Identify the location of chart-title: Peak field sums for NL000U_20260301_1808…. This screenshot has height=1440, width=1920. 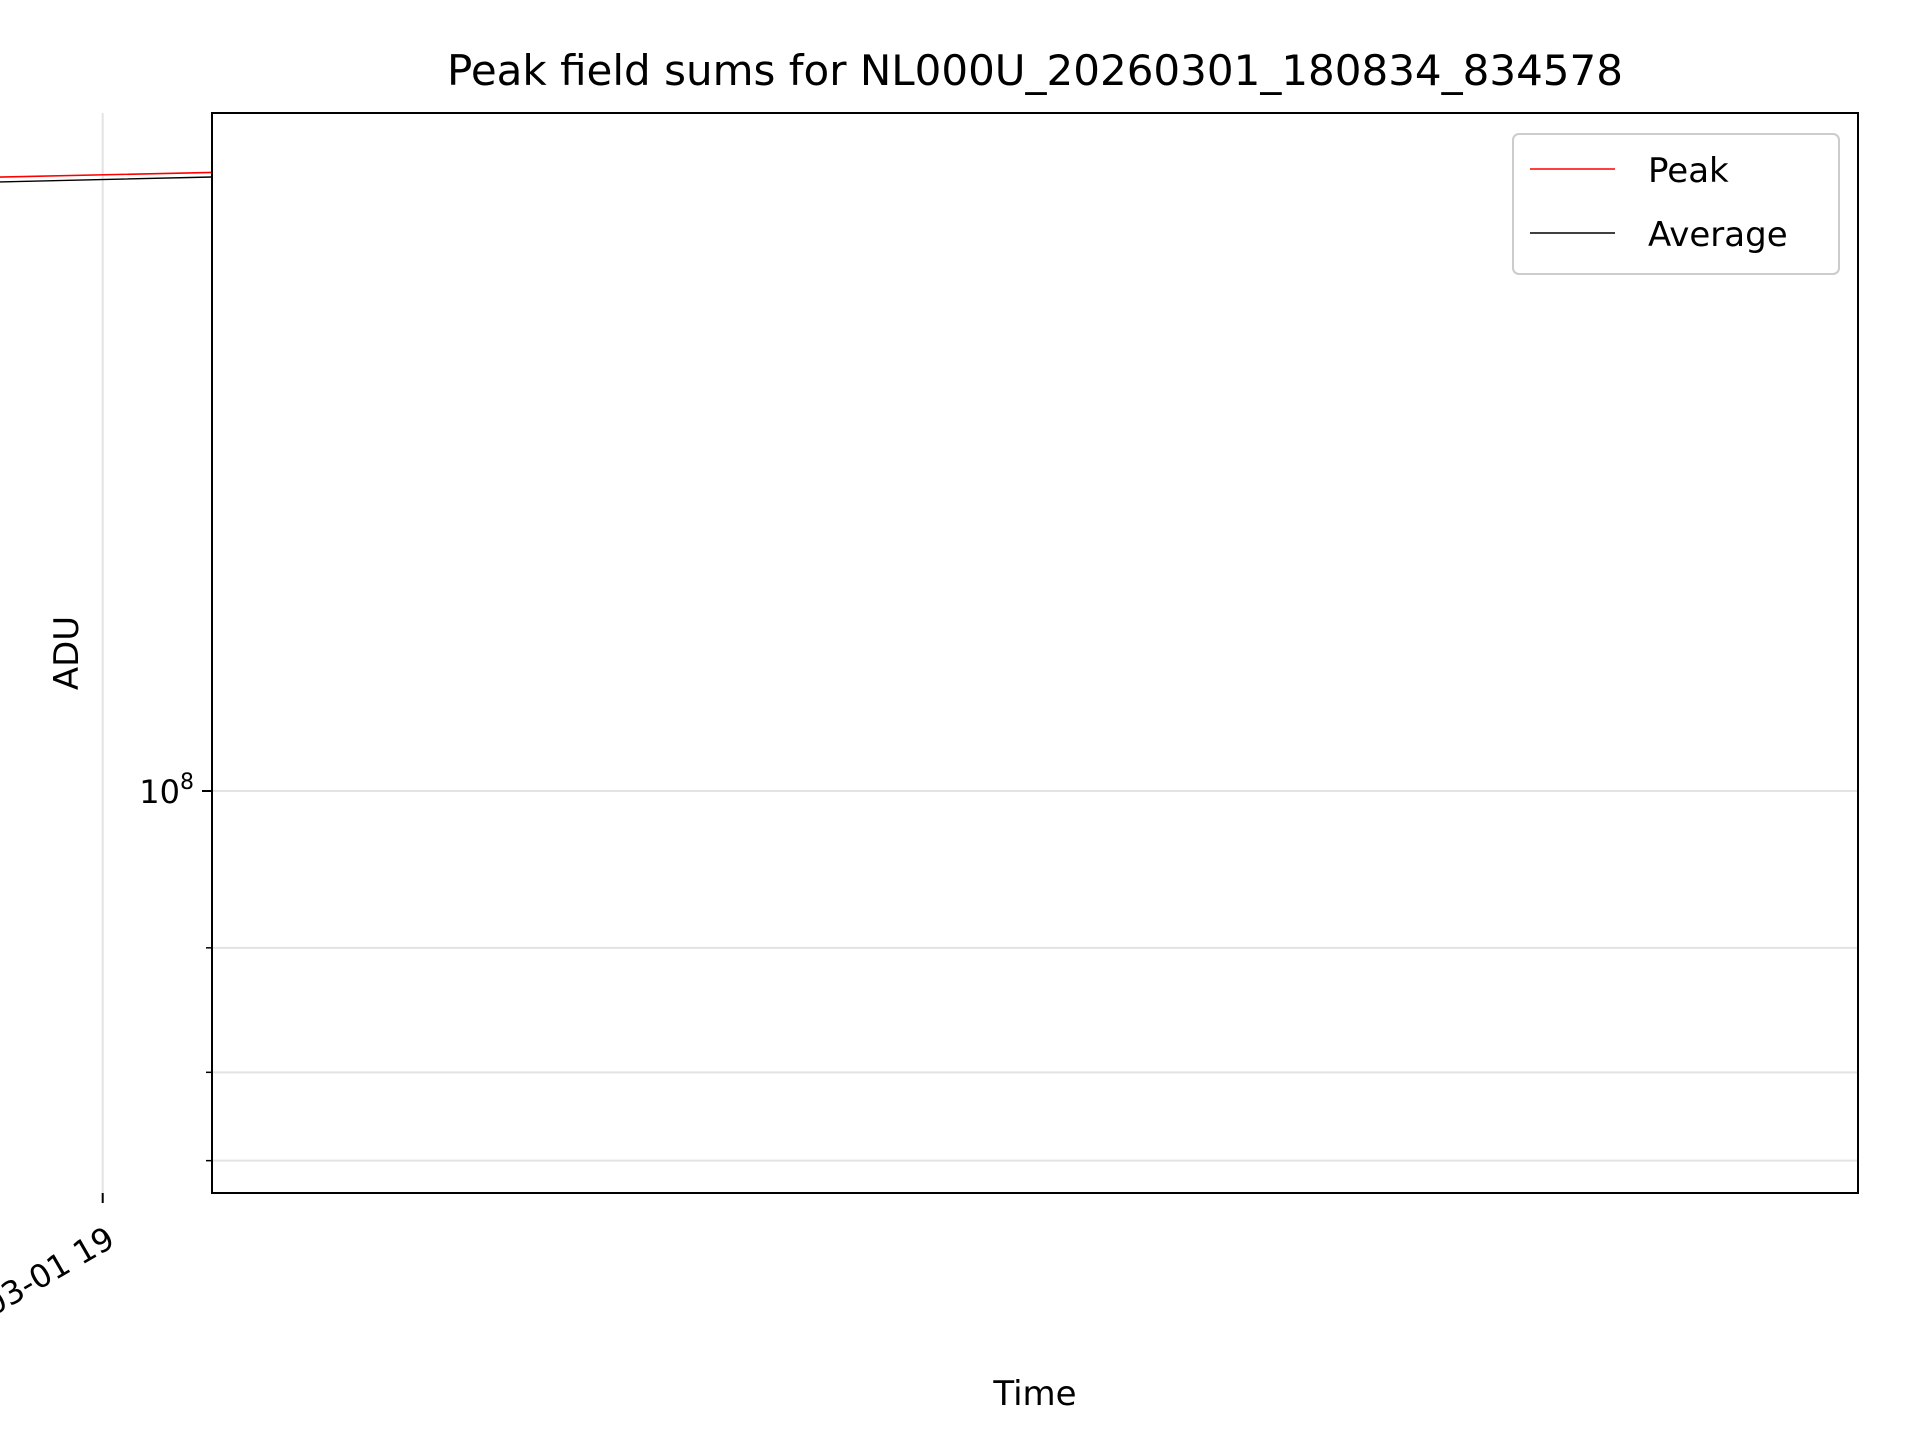
(1035, 70).